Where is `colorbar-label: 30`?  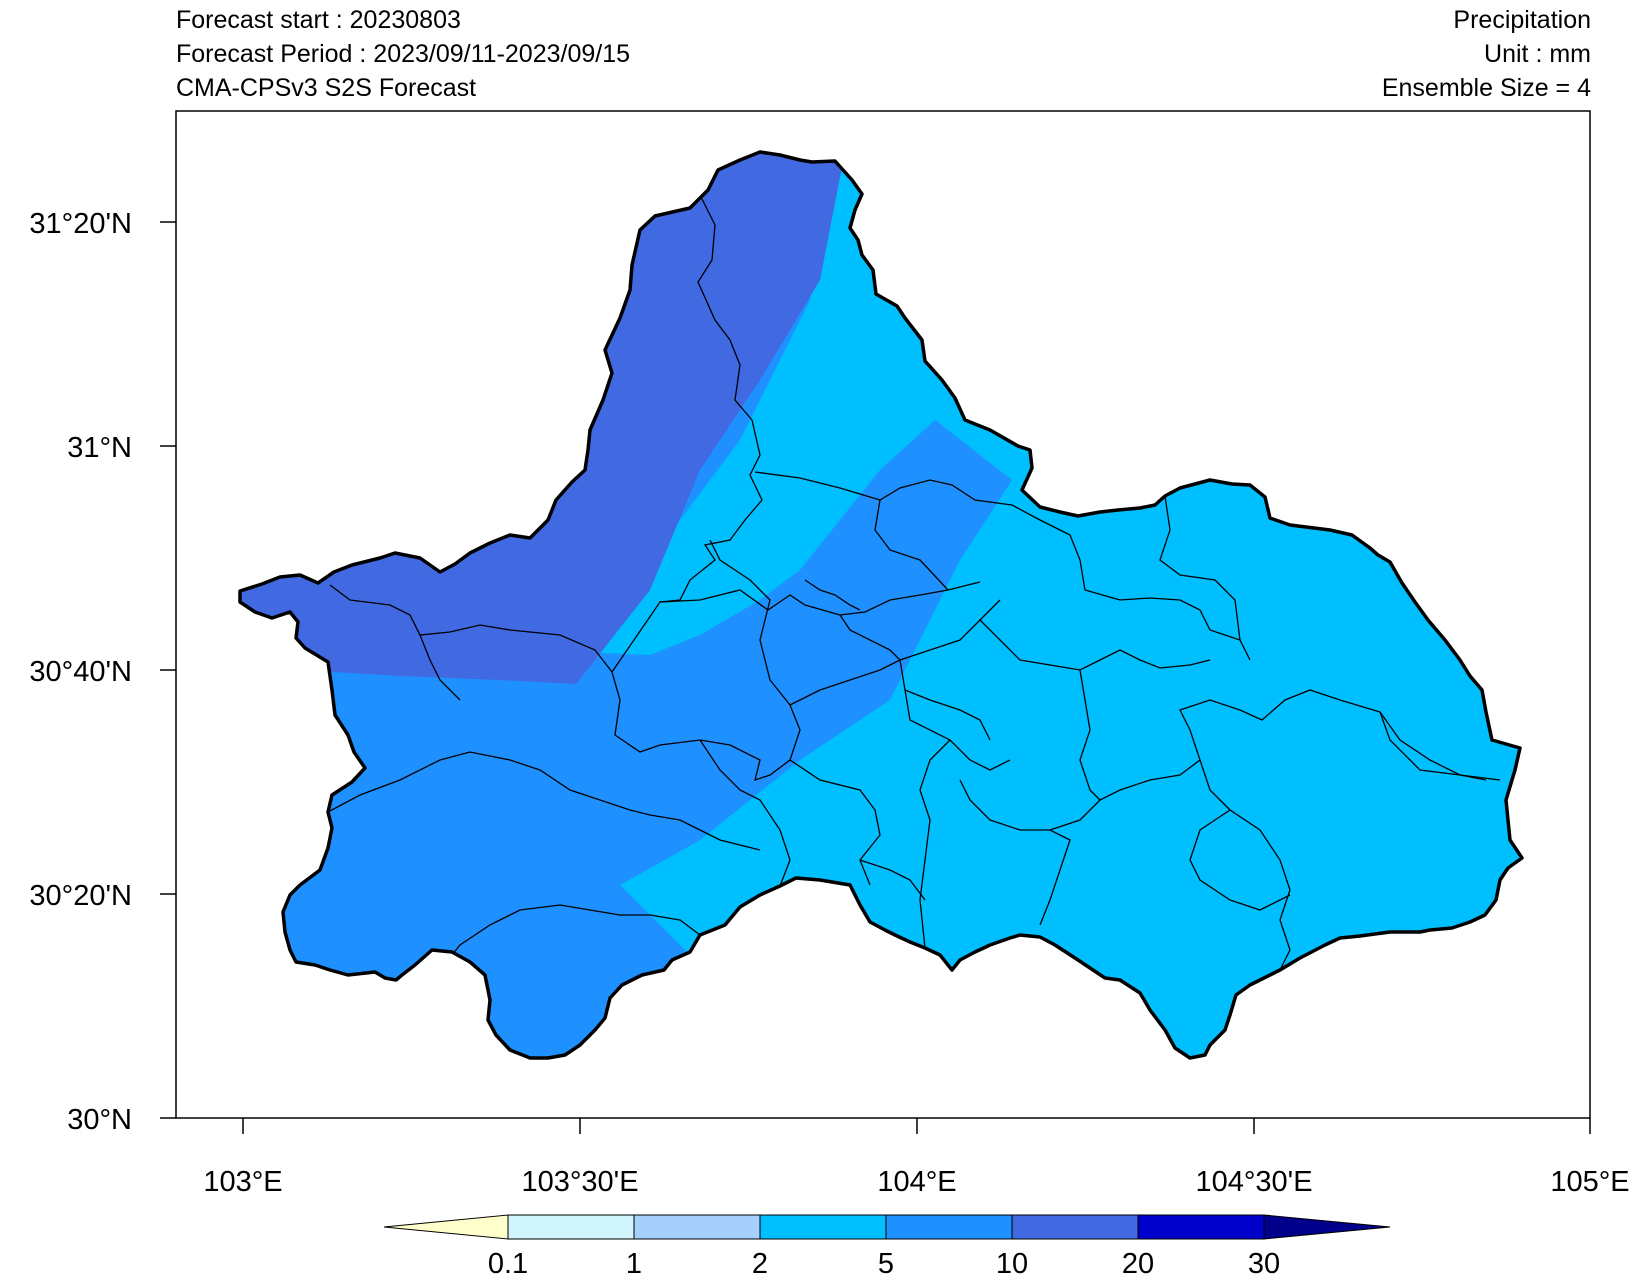 colorbar-label: 30 is located at coordinates (1264, 1264).